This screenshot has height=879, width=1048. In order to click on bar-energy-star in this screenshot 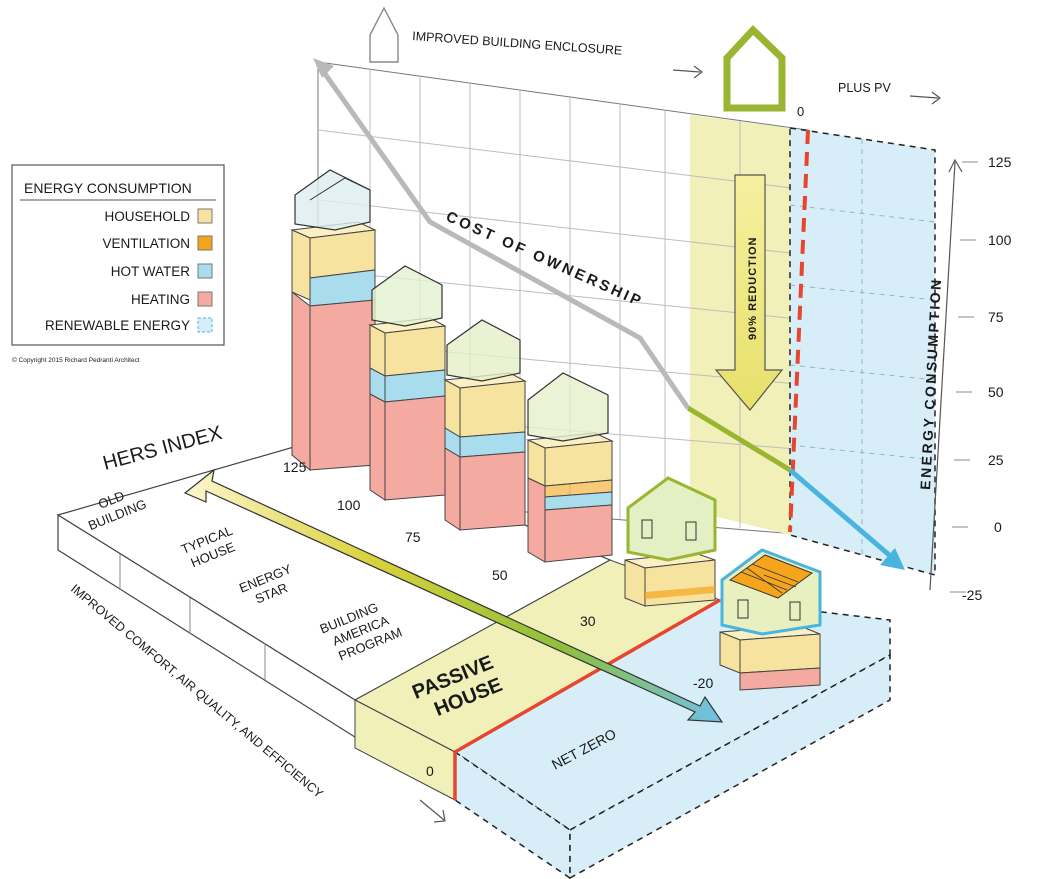, I will do `click(485, 425)`.